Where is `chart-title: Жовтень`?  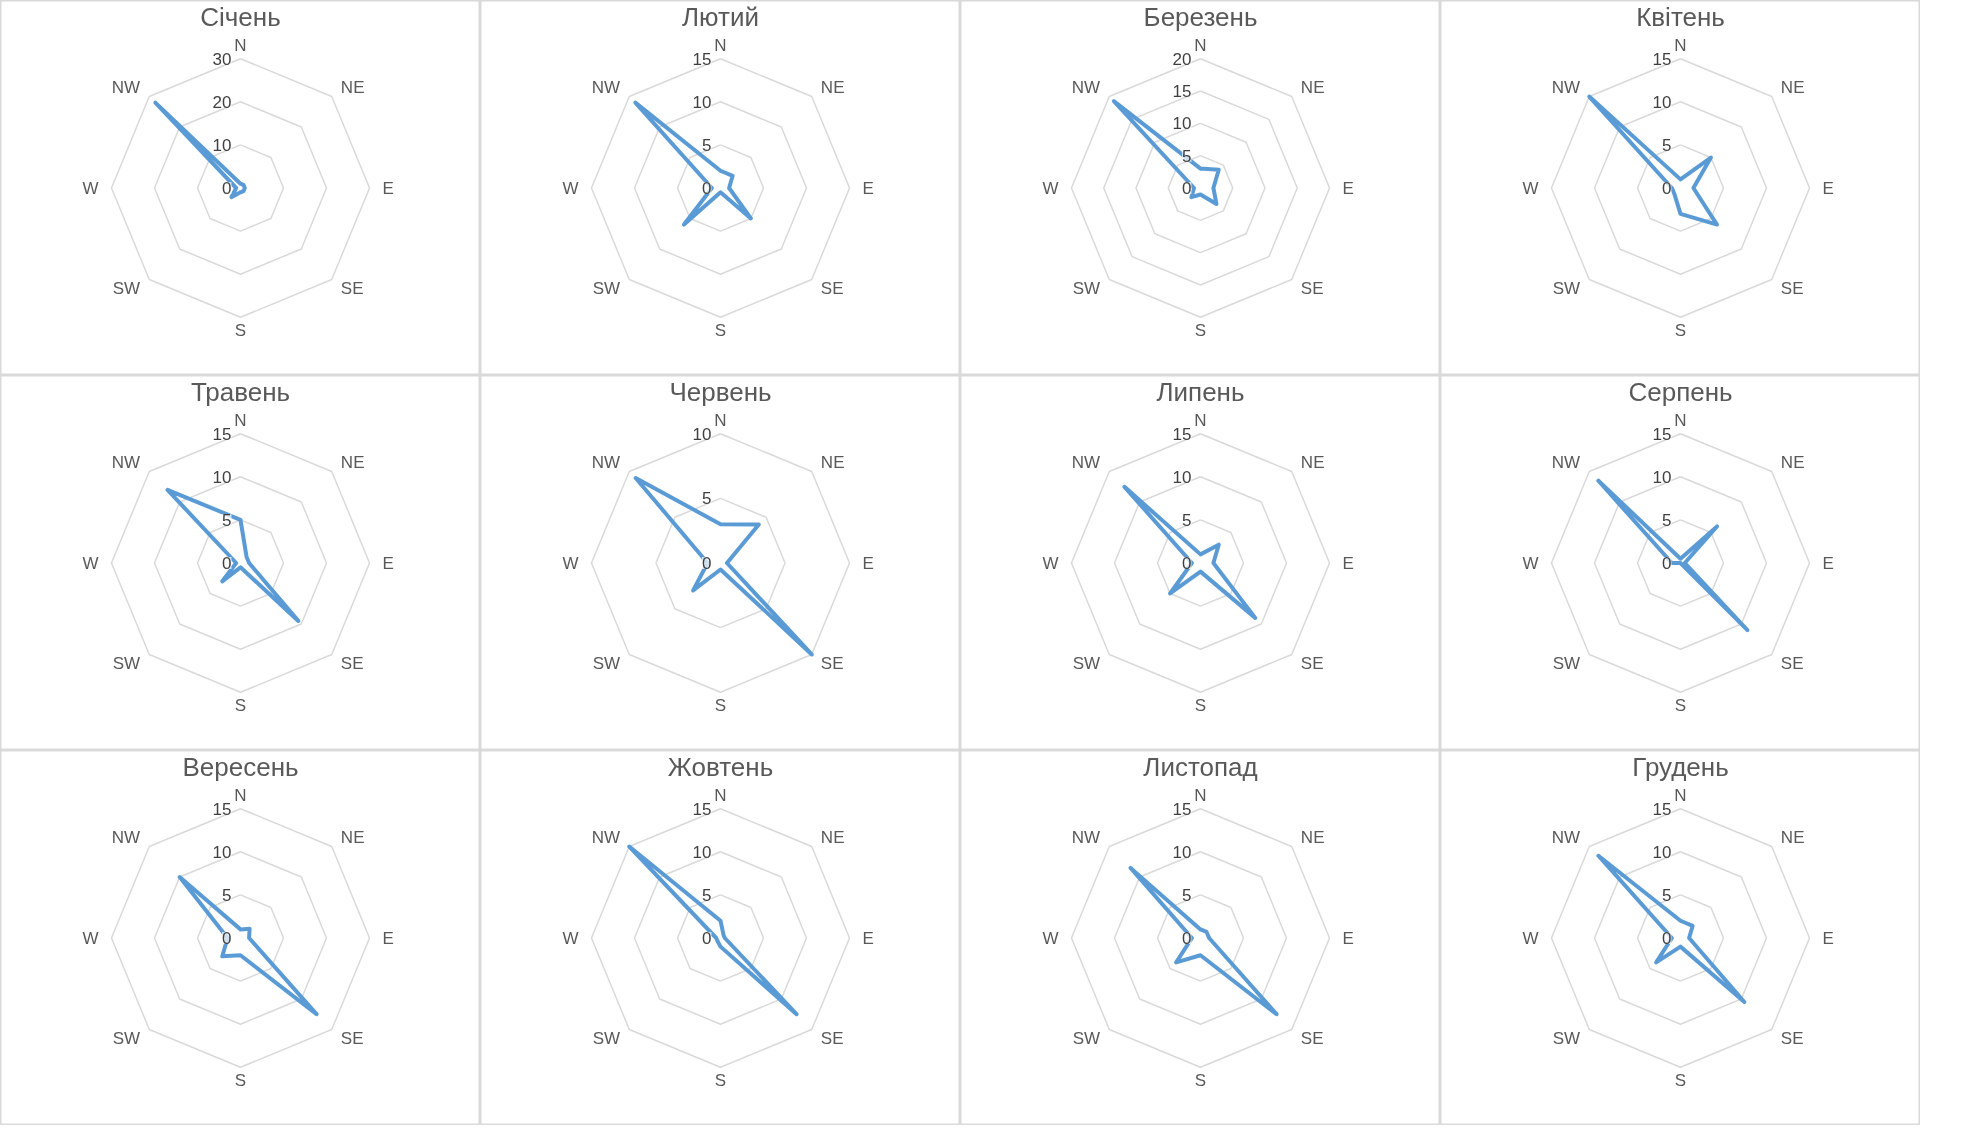
chart-title: Жовтень is located at coordinates (720, 767).